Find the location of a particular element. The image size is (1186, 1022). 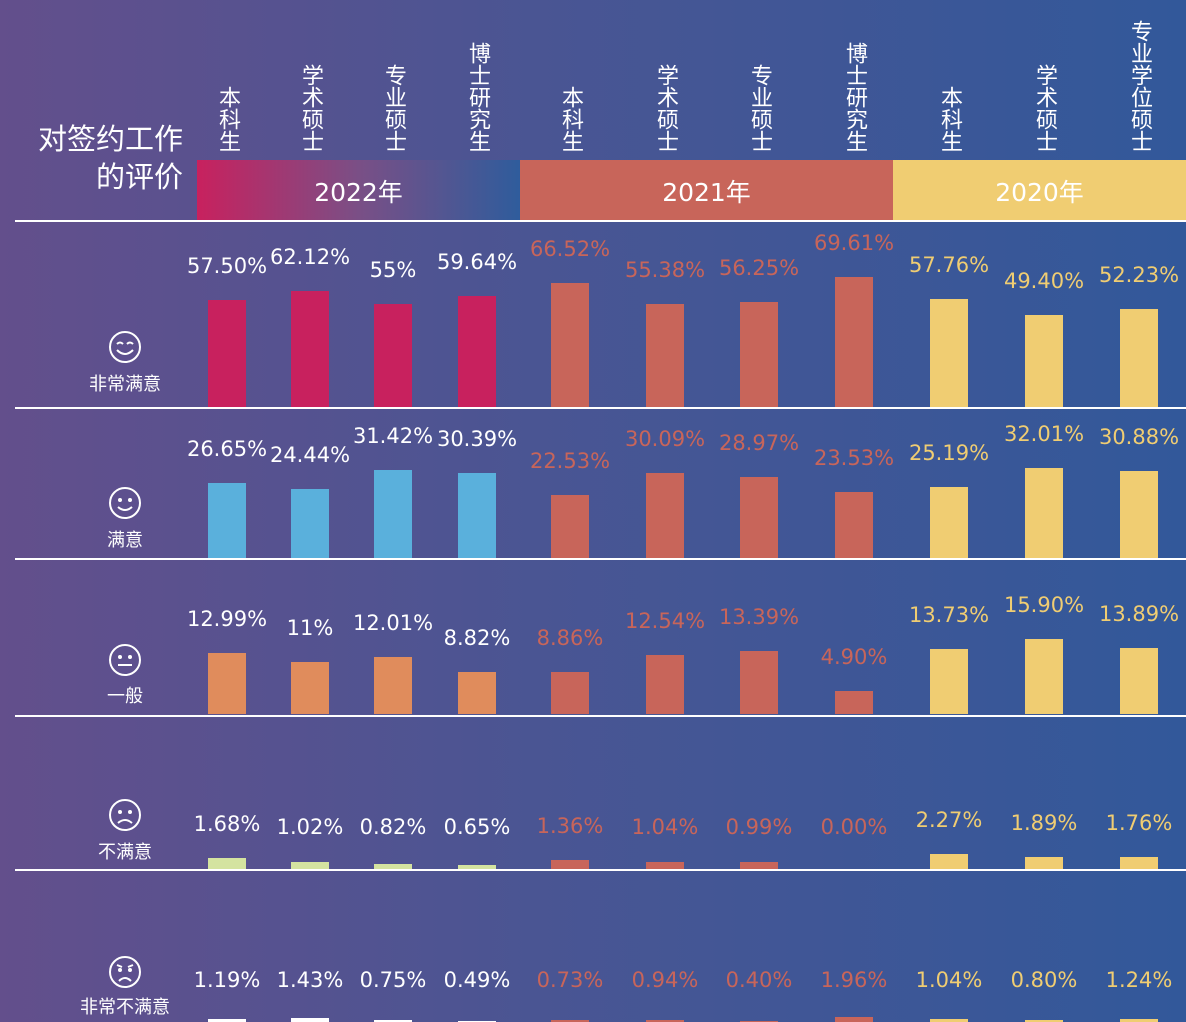

row-label: 非常满意 is located at coordinates (125, 384).